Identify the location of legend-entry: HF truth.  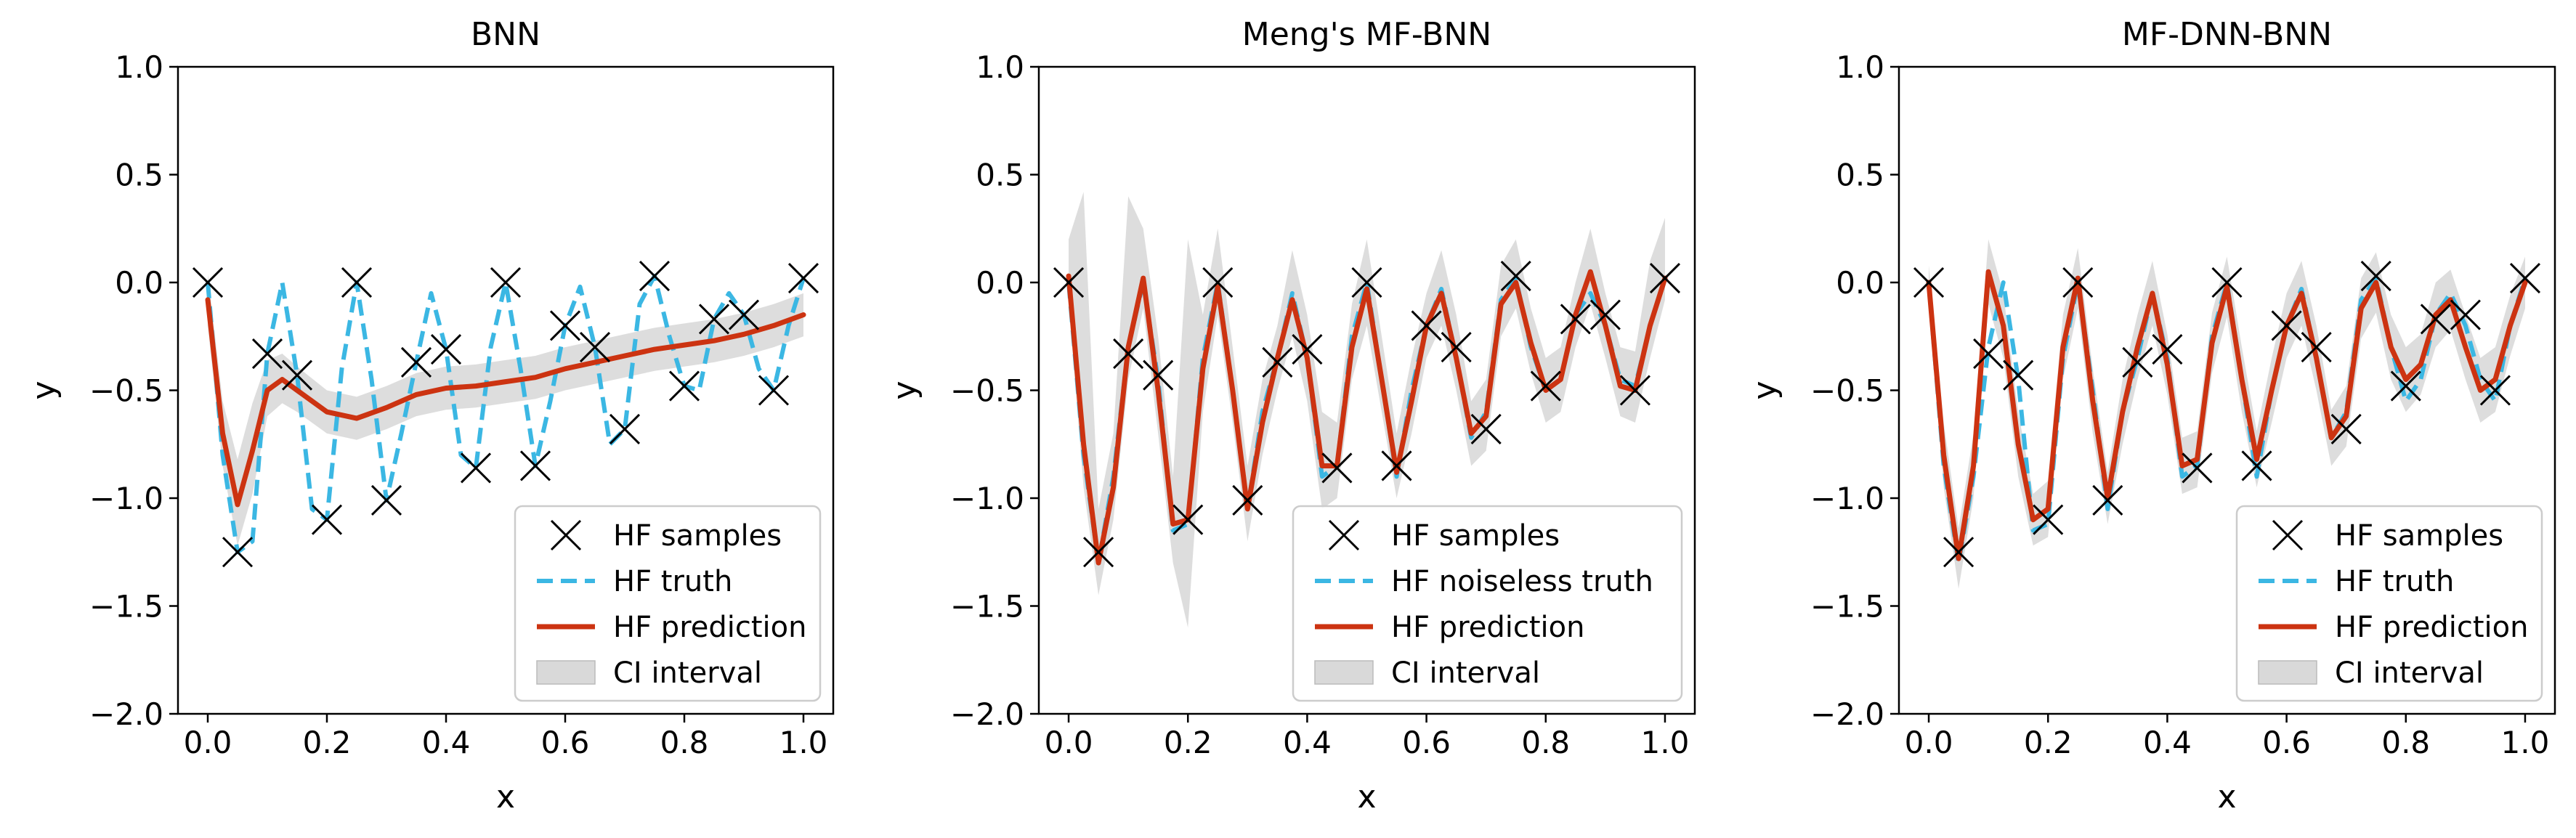
(2394, 581).